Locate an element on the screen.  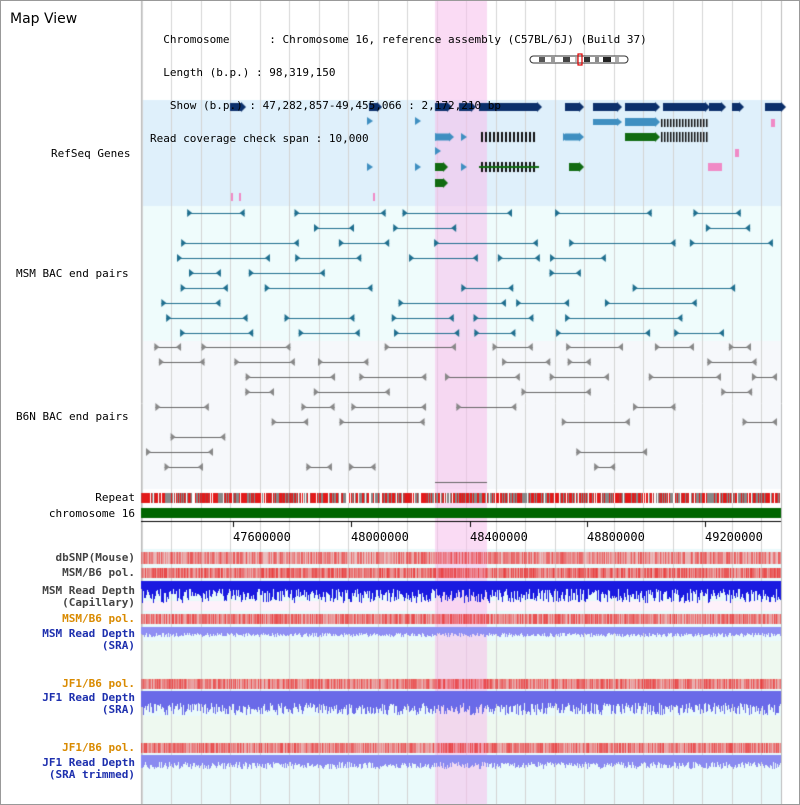
track-label-msm-depth-capillary: MSM Read Depth is located at coordinates (88, 590).